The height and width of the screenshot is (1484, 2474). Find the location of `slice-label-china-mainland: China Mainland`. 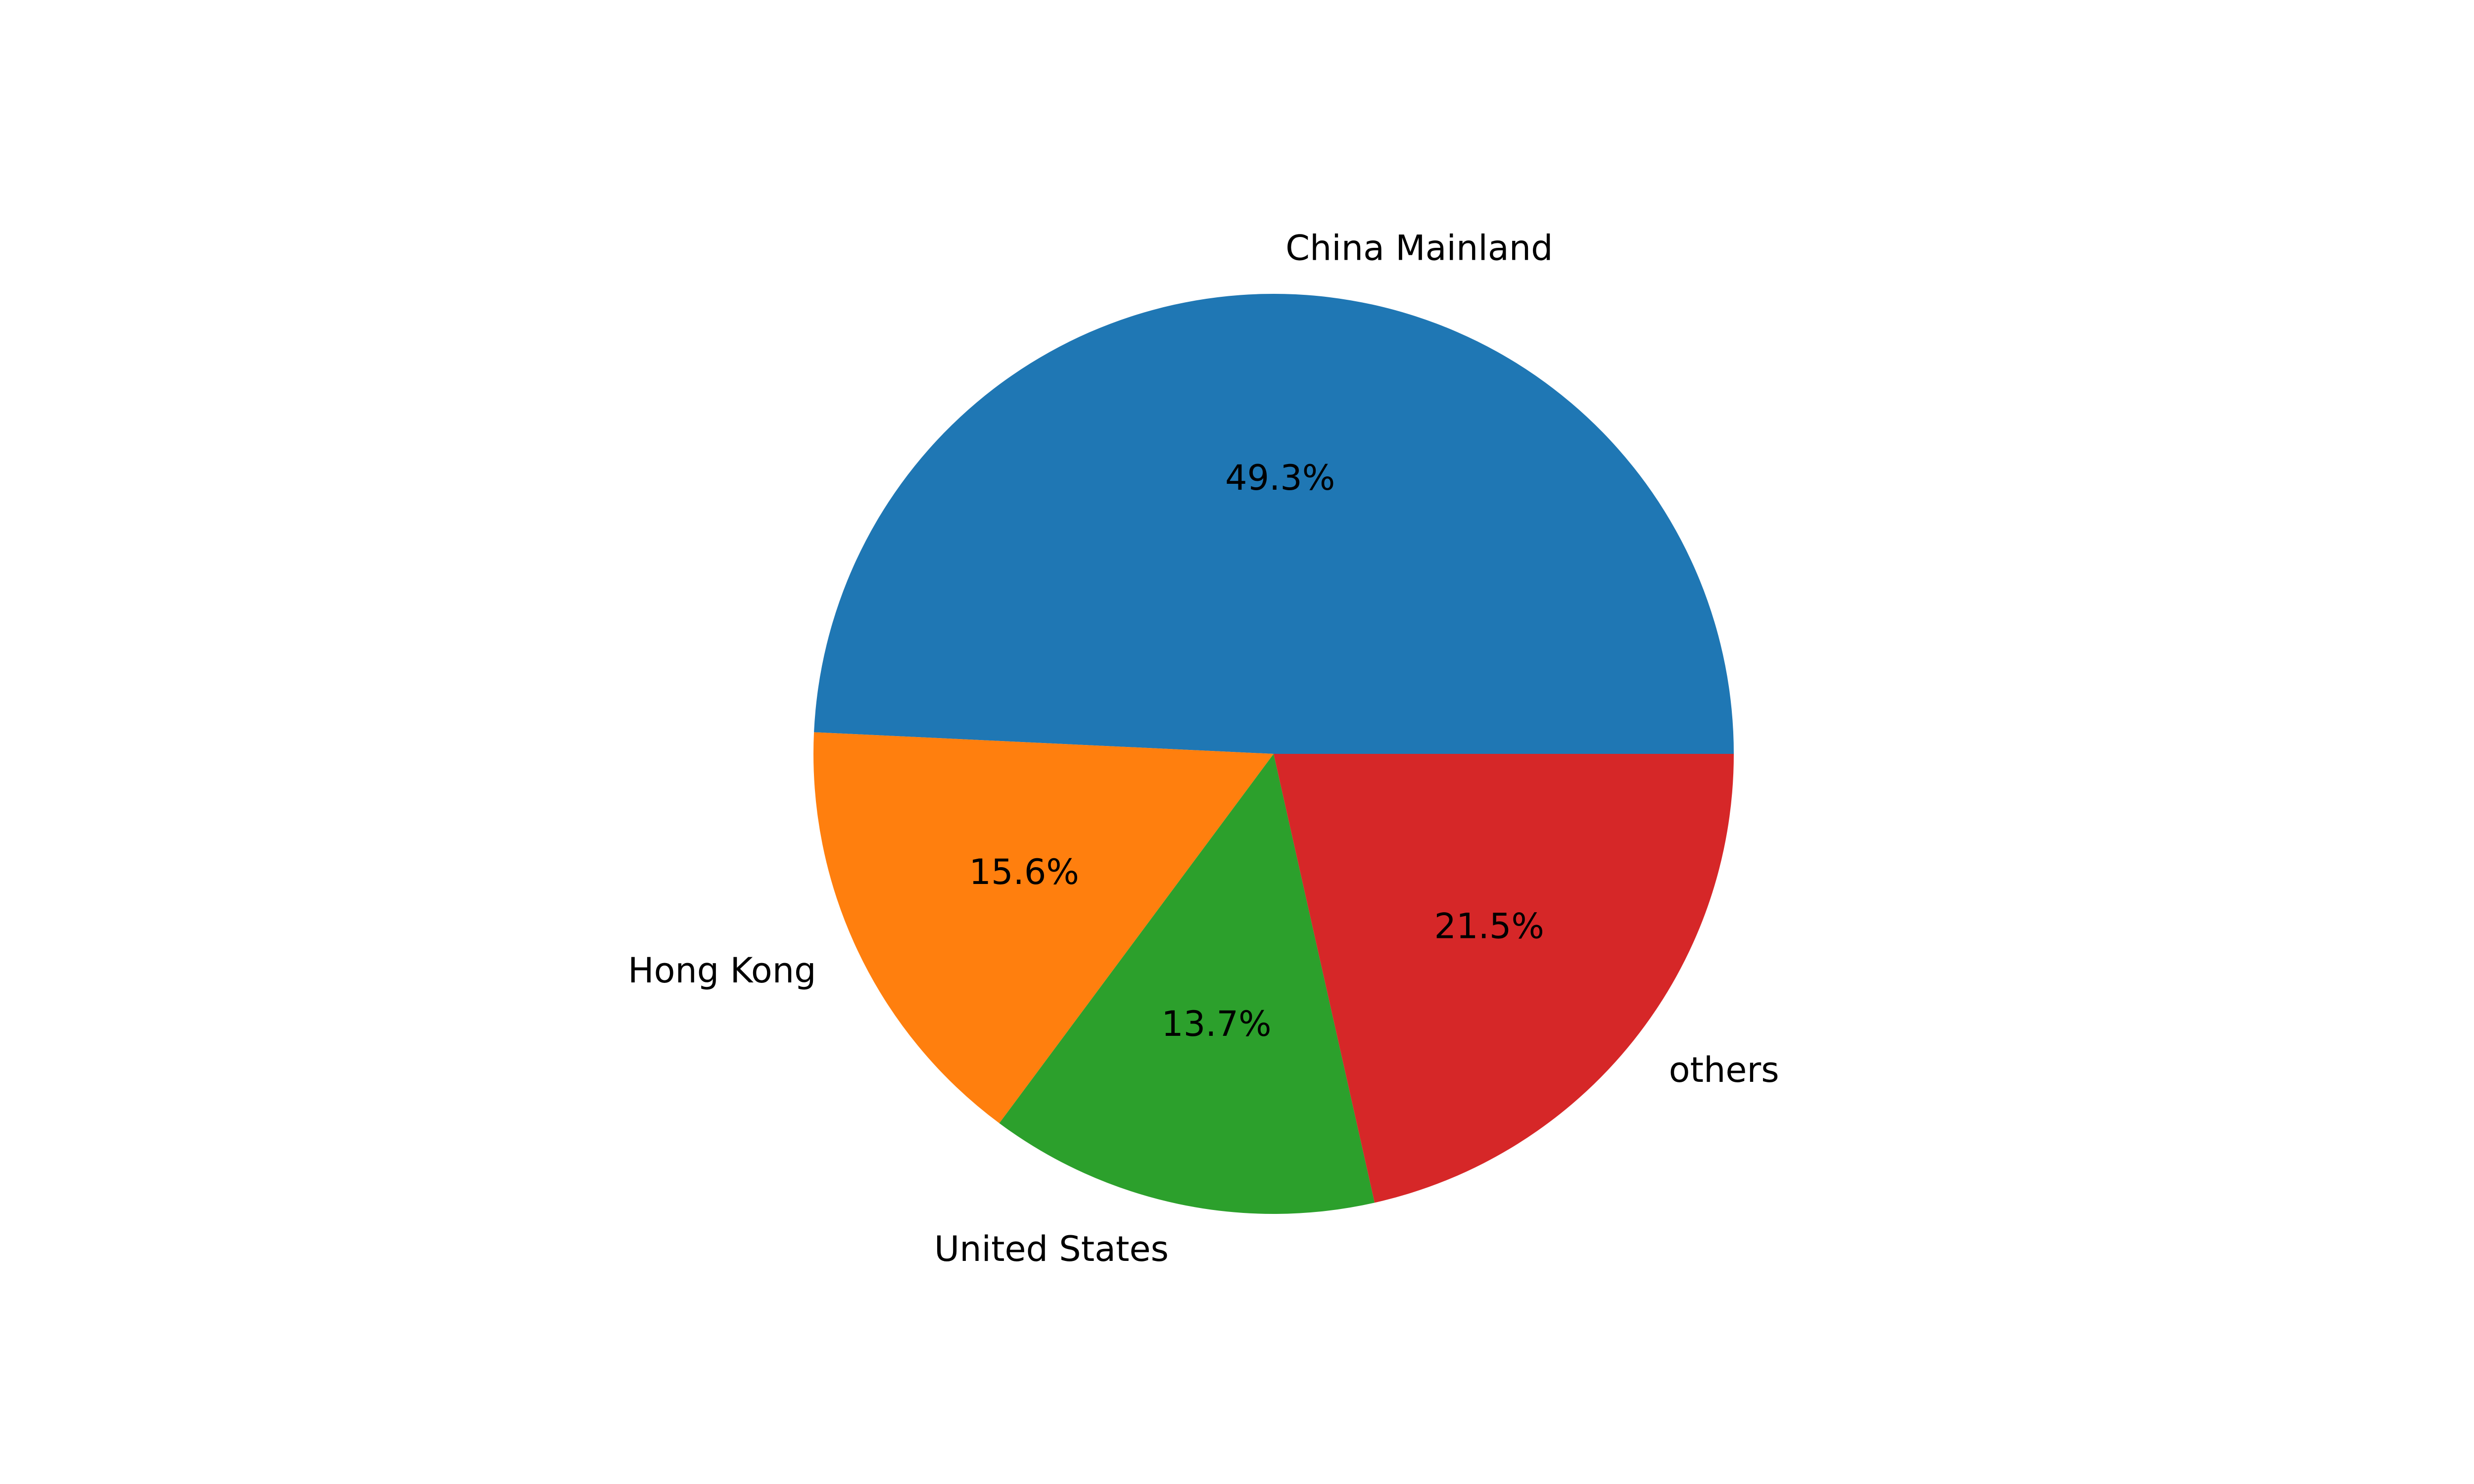

slice-label-china-mainland: China Mainland is located at coordinates (1419, 248).